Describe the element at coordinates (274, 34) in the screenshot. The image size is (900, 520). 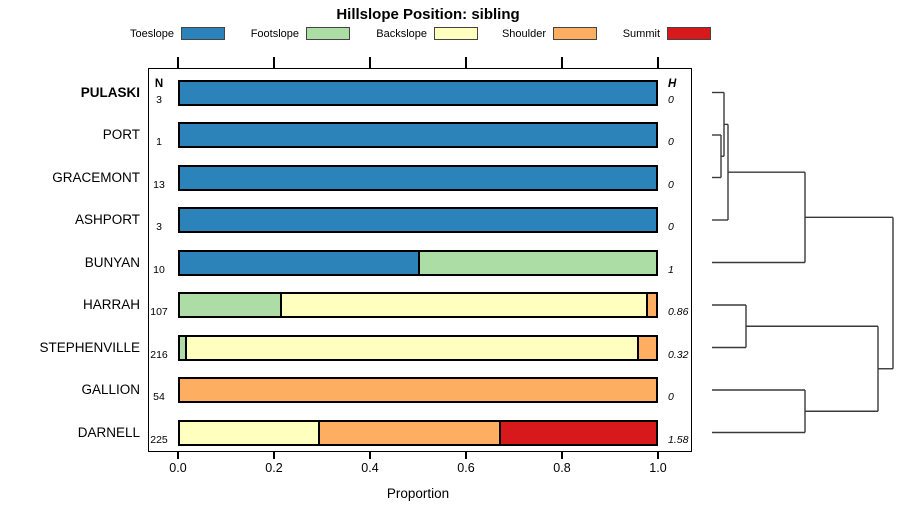
I see `legend-label-footslope: Footslope` at that location.